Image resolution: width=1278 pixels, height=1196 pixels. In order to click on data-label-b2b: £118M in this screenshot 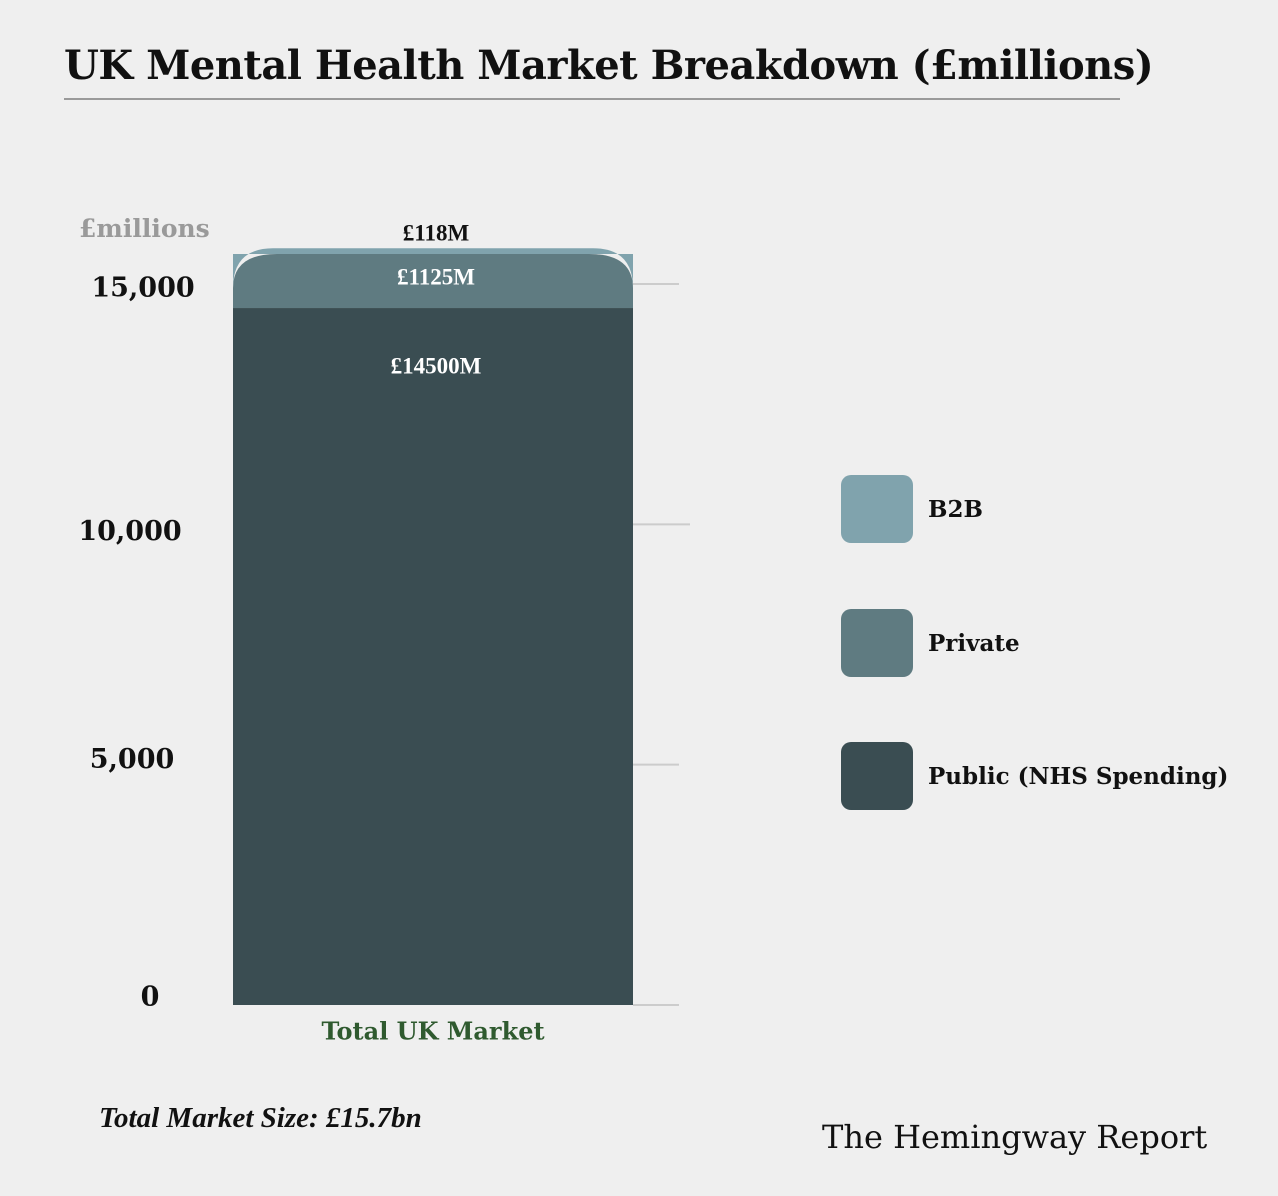, I will do `click(436, 233)`.